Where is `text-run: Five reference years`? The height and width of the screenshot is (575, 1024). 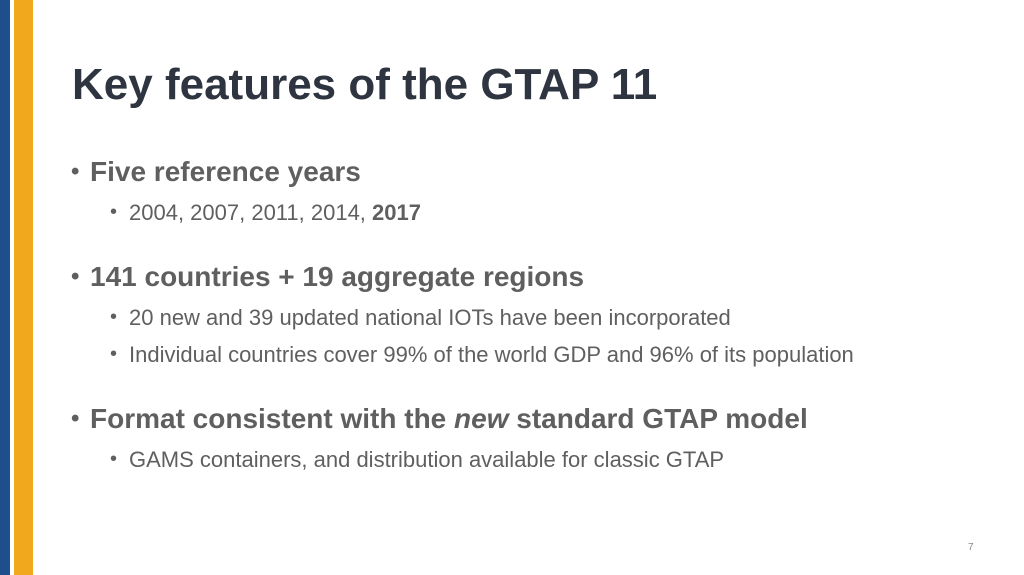
text-run: Five reference years is located at coordinates (225, 171).